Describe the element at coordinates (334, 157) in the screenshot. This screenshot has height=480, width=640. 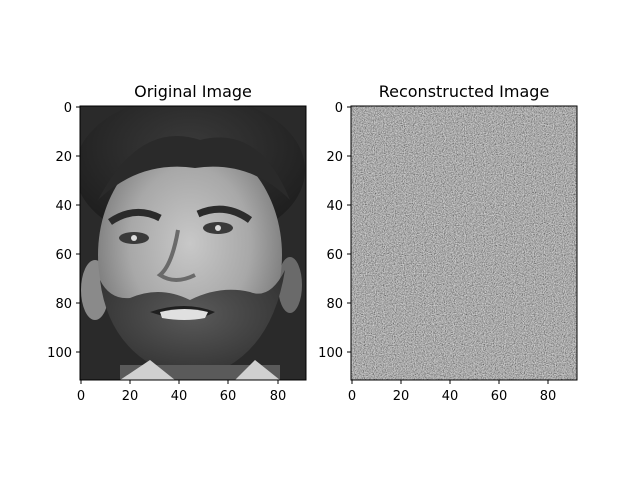
I see `right-y-tick-label: 20` at that location.